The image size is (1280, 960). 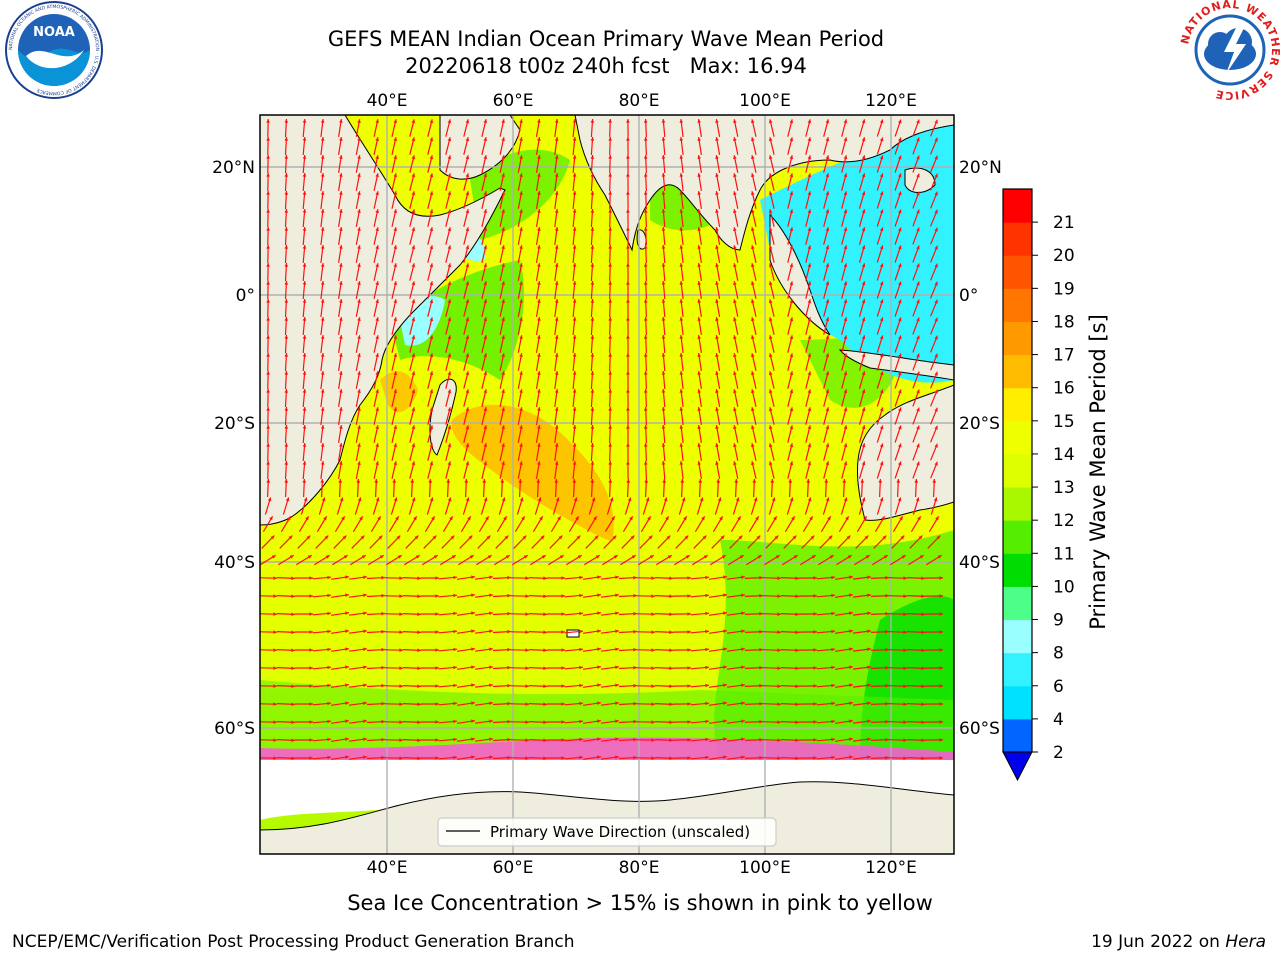 I want to click on colorbar-tick-label: 20, so click(x=1064, y=256).